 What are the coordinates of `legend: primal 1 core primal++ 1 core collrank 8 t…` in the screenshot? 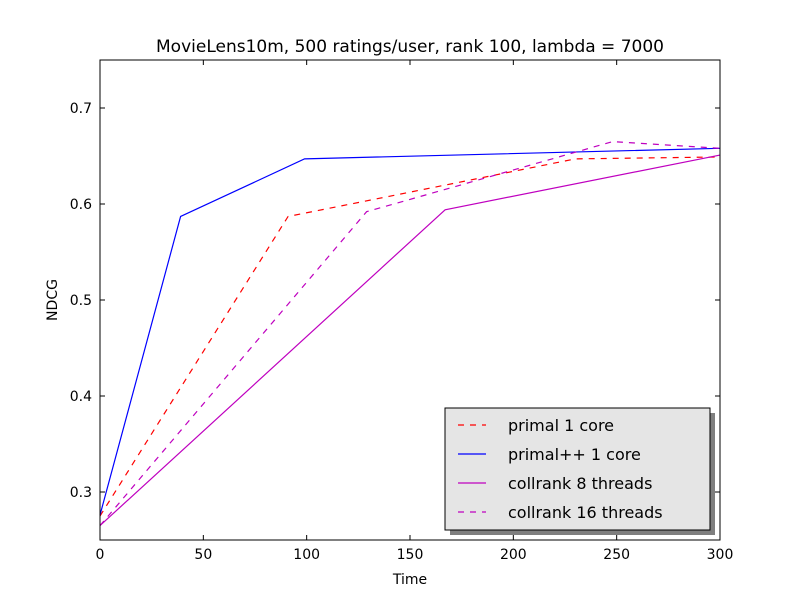 It's located at (579, 471).